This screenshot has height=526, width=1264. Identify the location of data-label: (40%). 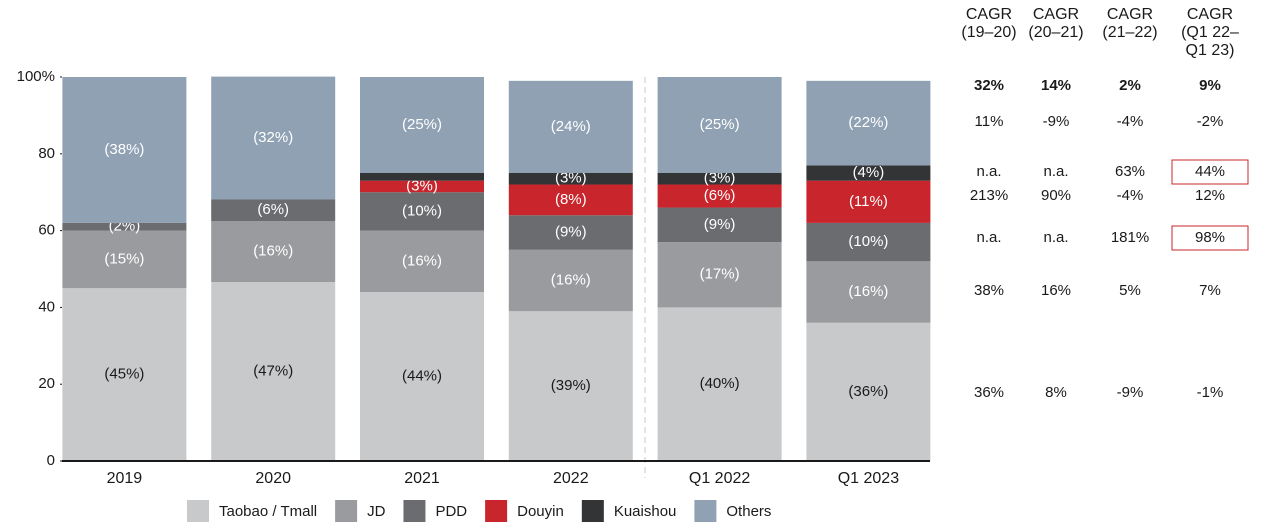
(720, 383).